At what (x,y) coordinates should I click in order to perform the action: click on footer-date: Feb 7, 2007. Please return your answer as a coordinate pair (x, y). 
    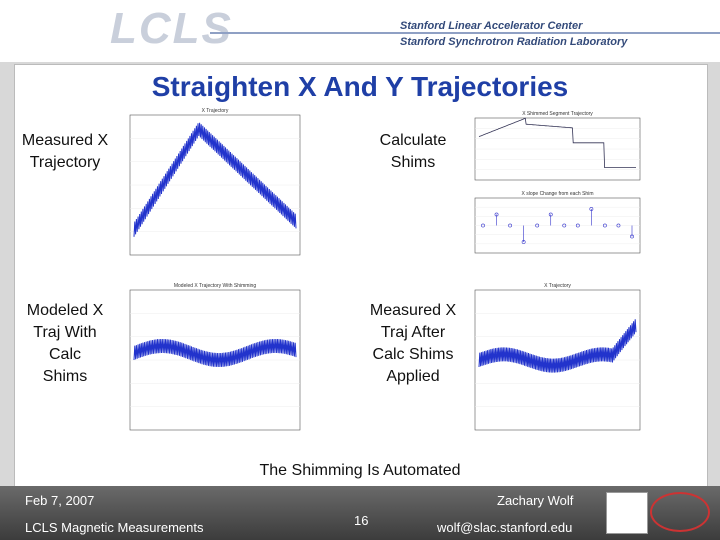
    Looking at the image, I should click on (60, 500).